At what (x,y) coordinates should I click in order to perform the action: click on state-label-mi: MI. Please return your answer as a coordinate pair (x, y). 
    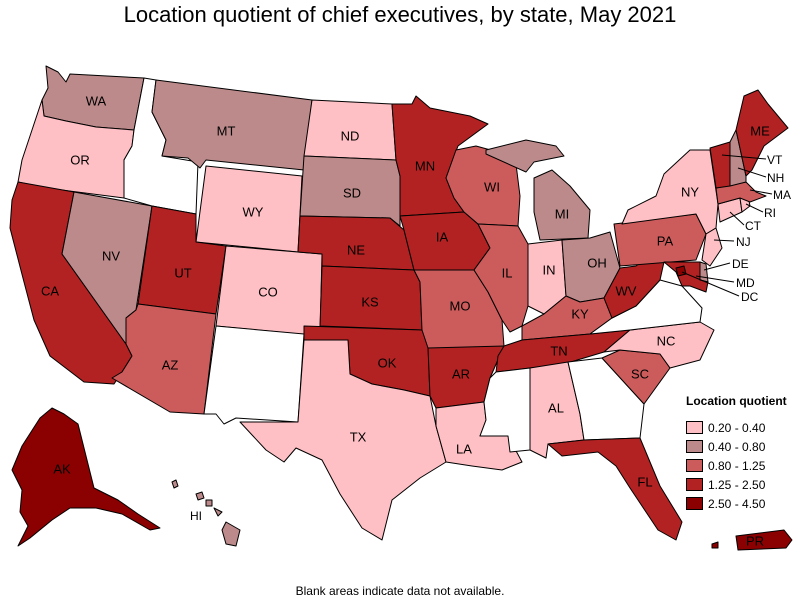
    Looking at the image, I should click on (562, 214).